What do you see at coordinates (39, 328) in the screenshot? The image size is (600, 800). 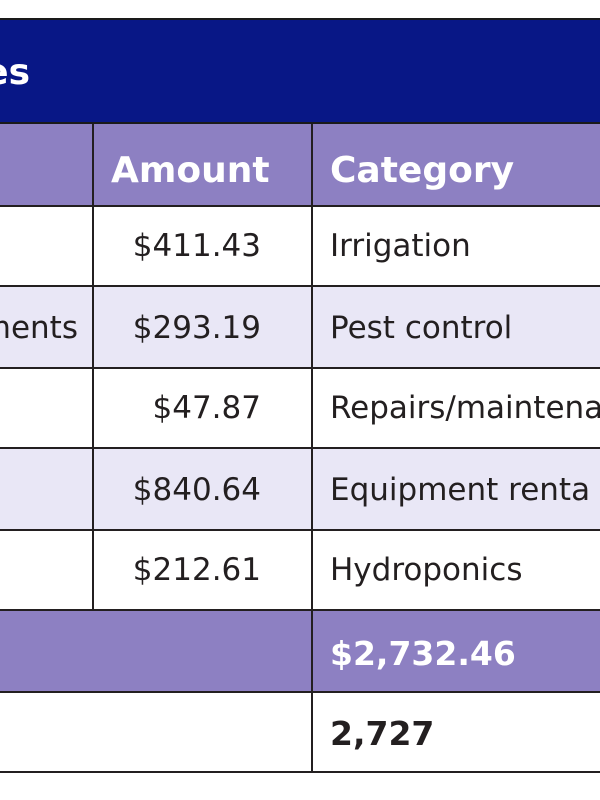 I see `row-description: ments` at bounding box center [39, 328].